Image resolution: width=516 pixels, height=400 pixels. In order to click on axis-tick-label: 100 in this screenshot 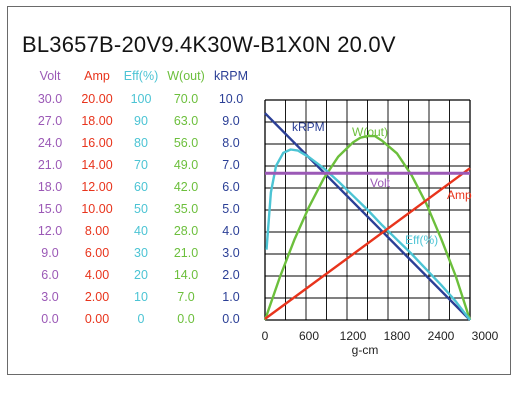, I will do `click(141, 99)`.